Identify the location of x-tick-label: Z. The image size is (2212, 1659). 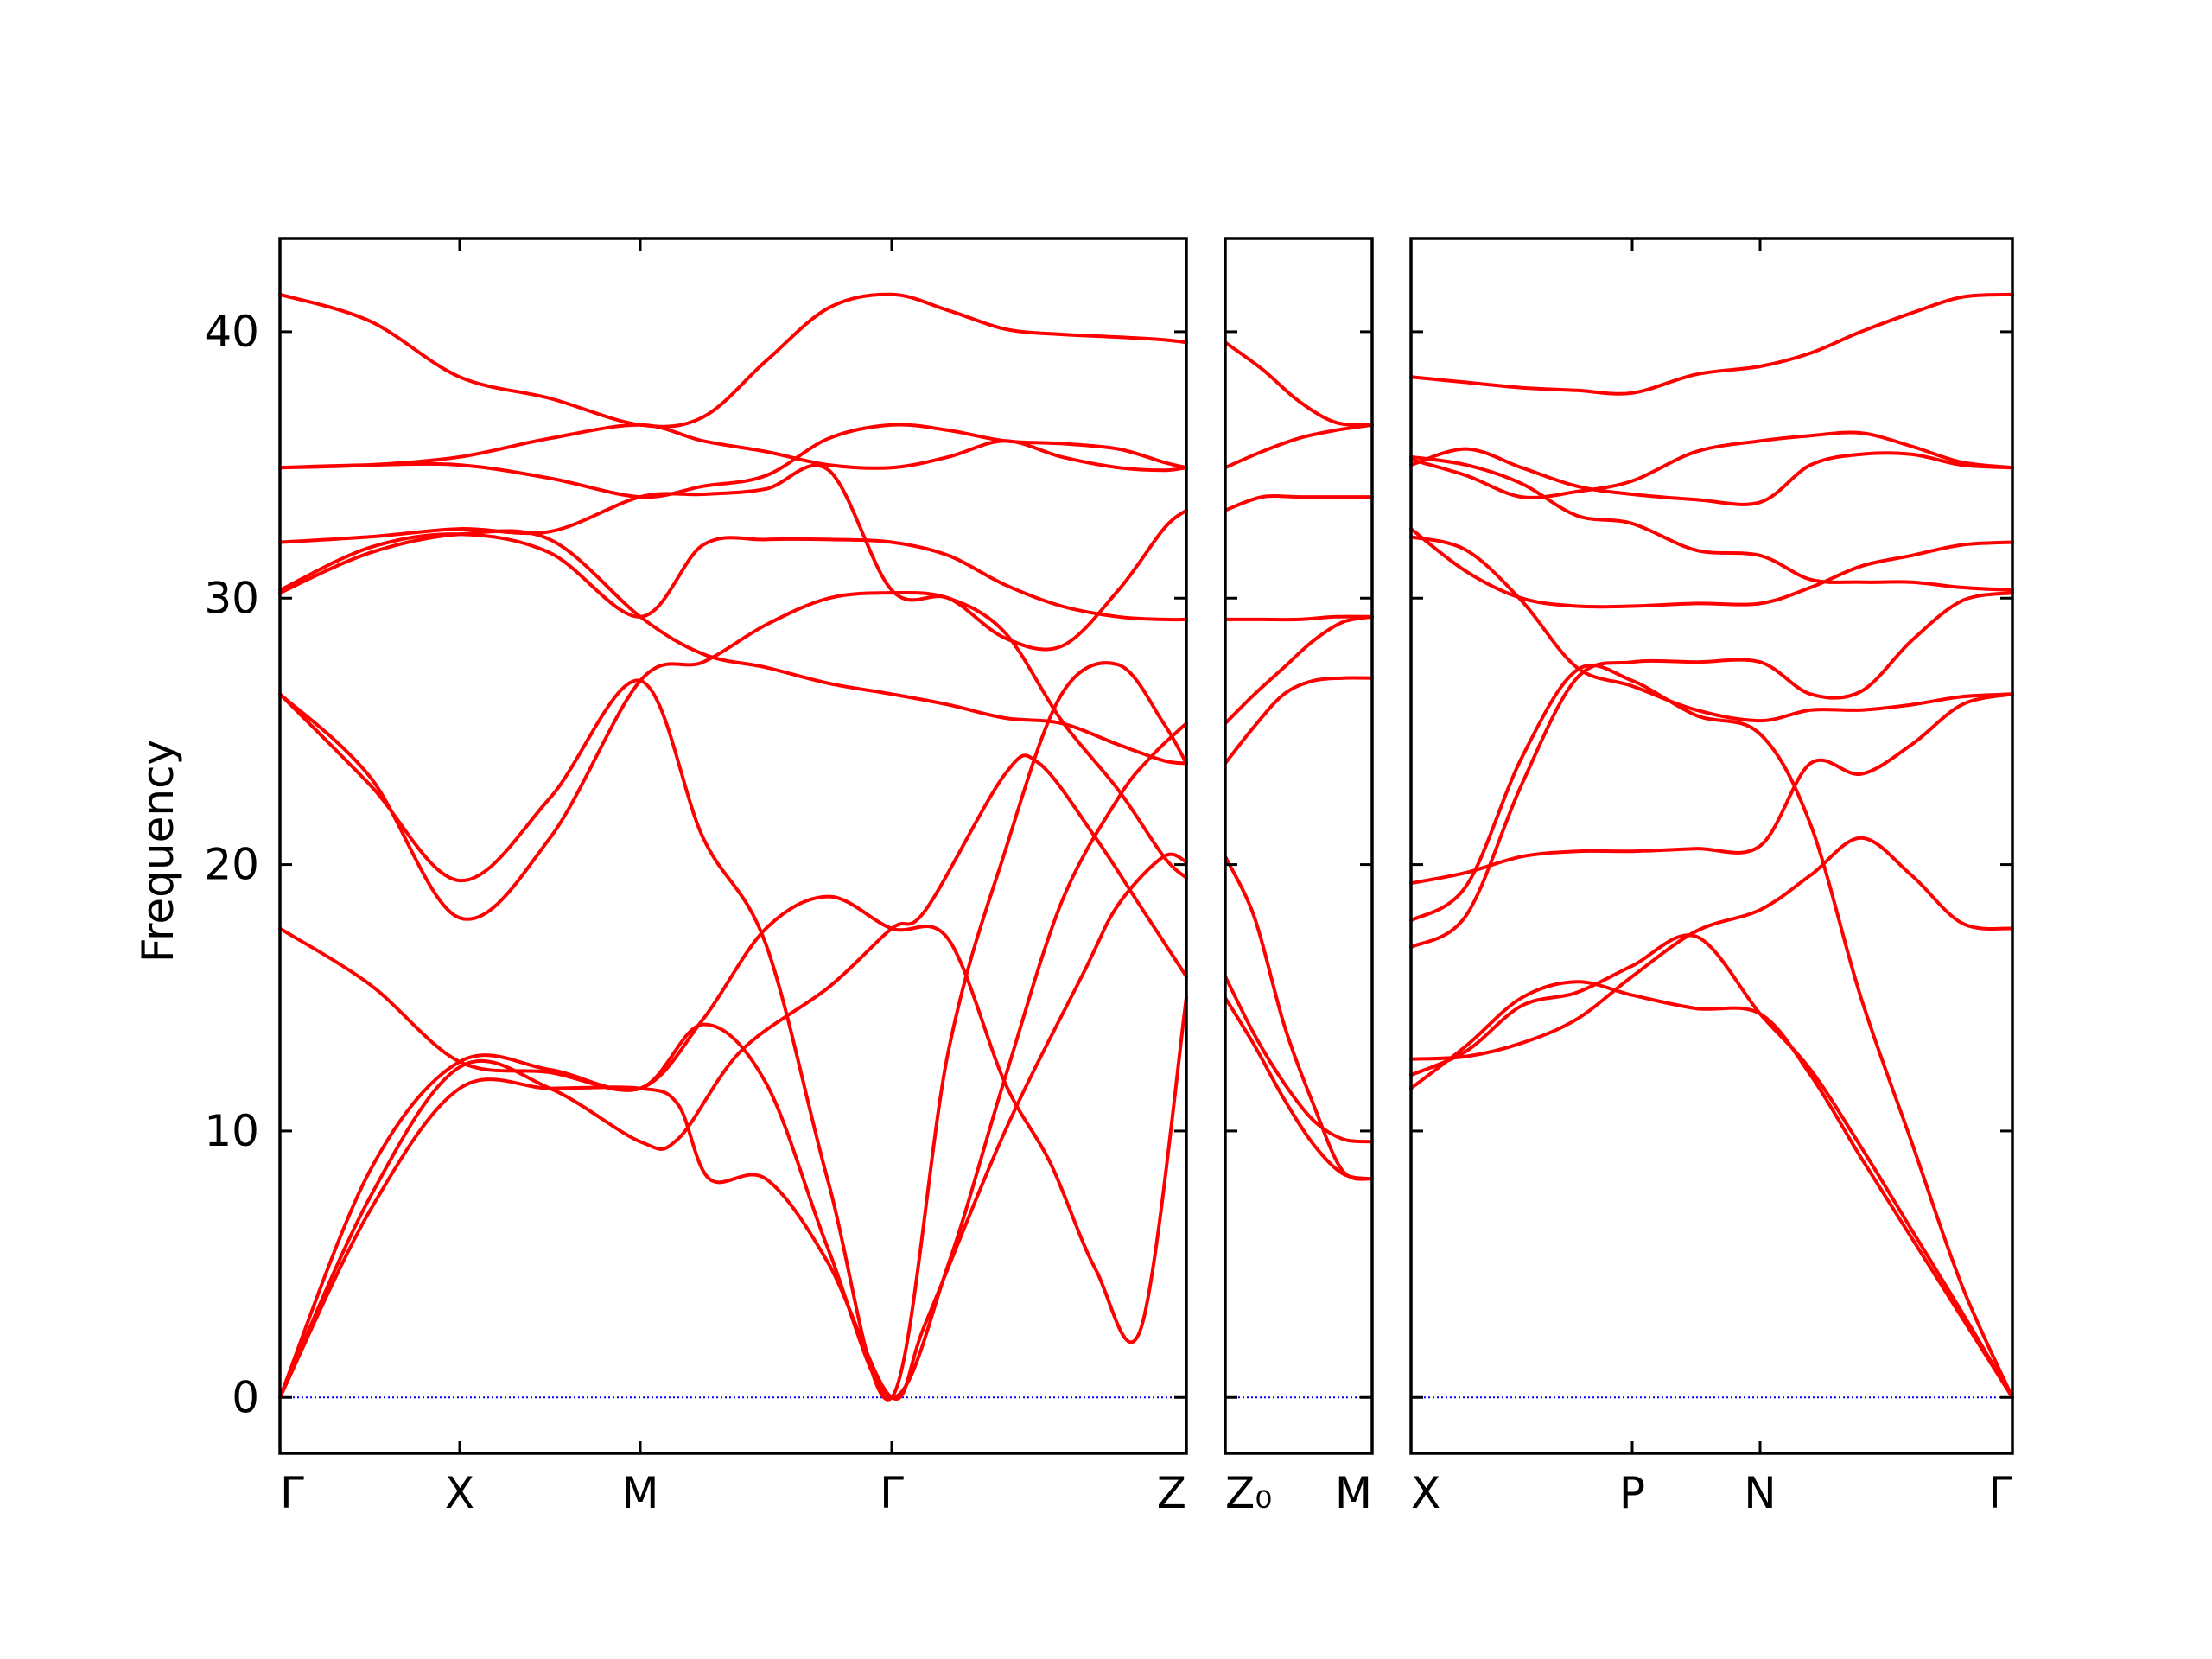
(1171, 1493).